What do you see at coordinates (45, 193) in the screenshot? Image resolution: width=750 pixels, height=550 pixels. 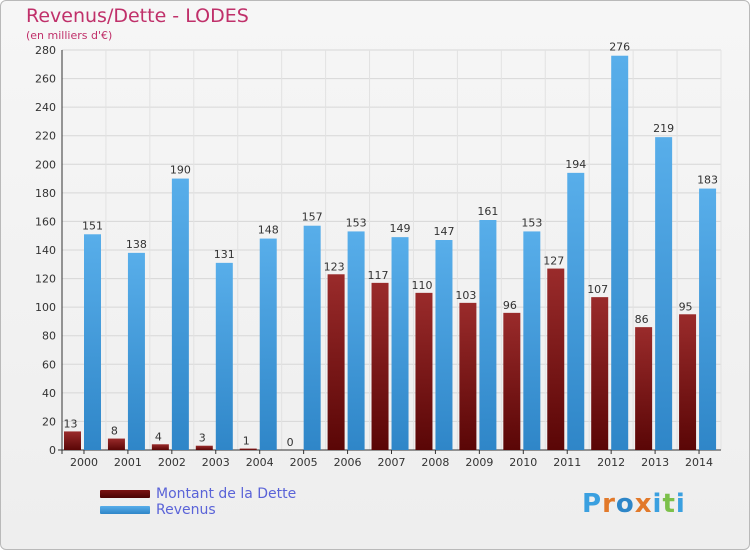 I see `y-tick-label: 180` at bounding box center [45, 193].